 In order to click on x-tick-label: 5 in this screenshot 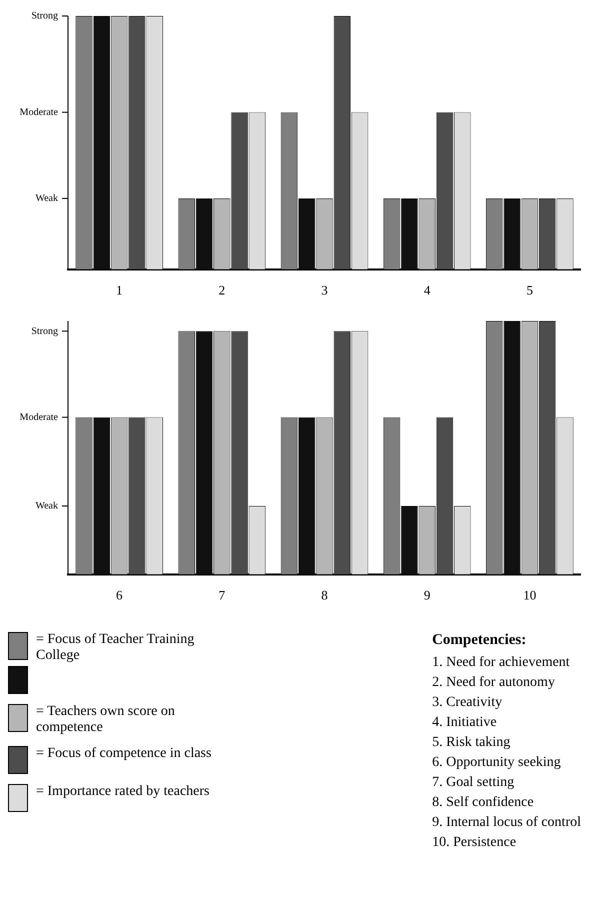, I will do `click(529, 290)`.